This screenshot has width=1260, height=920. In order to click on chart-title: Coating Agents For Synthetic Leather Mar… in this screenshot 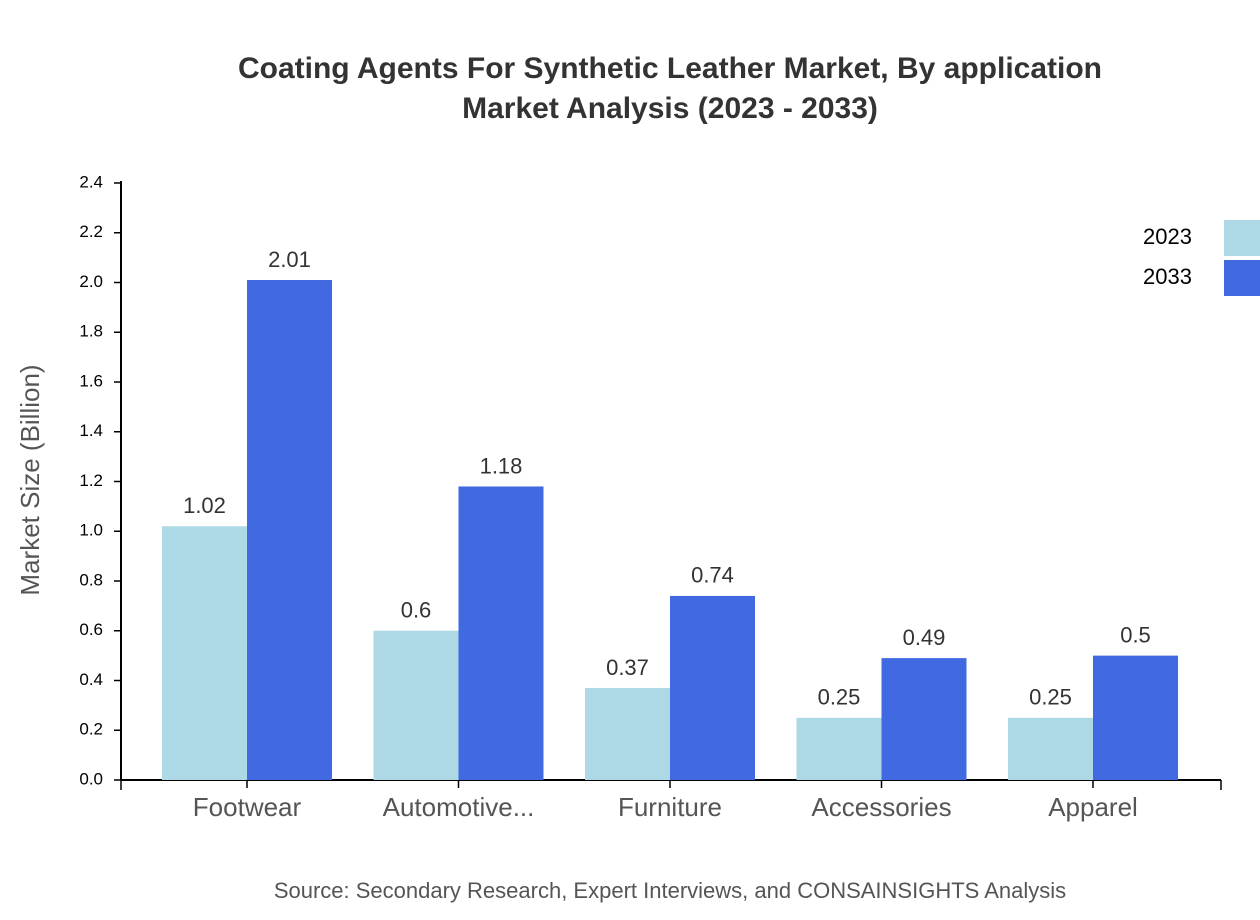, I will do `click(670, 68)`.